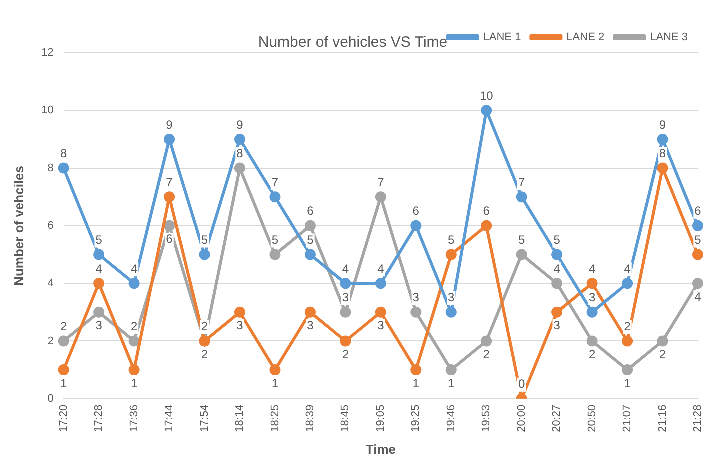  I want to click on chart-title: Number of vehicles VS Time, so click(353, 43).